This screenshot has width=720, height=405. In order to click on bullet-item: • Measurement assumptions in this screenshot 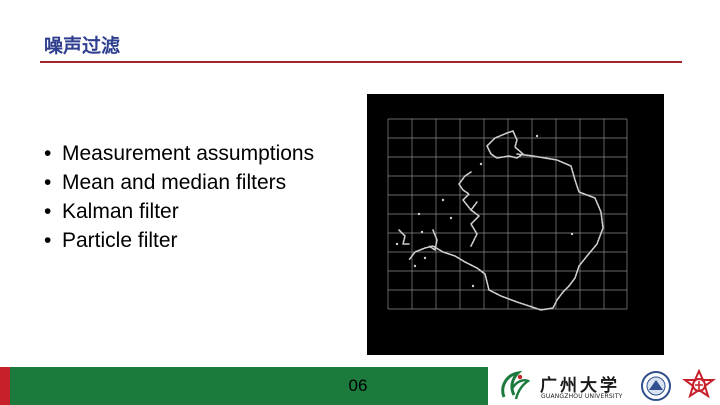, I will do `click(179, 153)`.